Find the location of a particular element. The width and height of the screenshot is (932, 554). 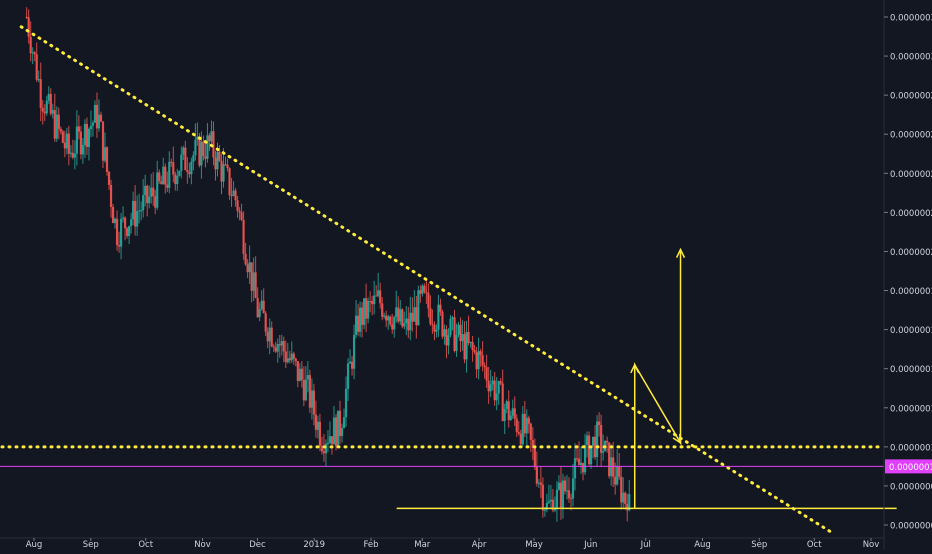

x-tick-label: Mar is located at coordinates (422, 545).